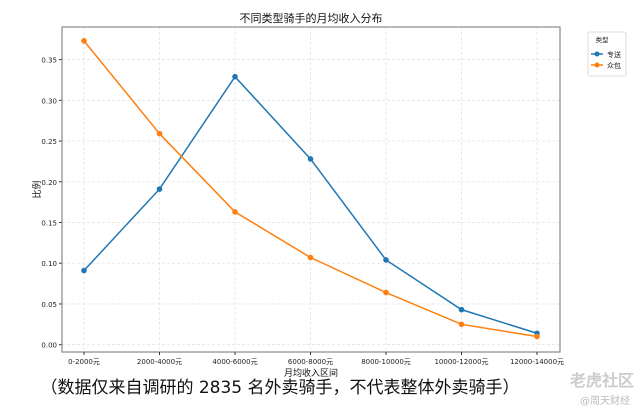 The image size is (640, 408). What do you see at coordinates (537, 362) in the screenshot?
I see `x-tick-label: 12000-14000元` at bounding box center [537, 362].